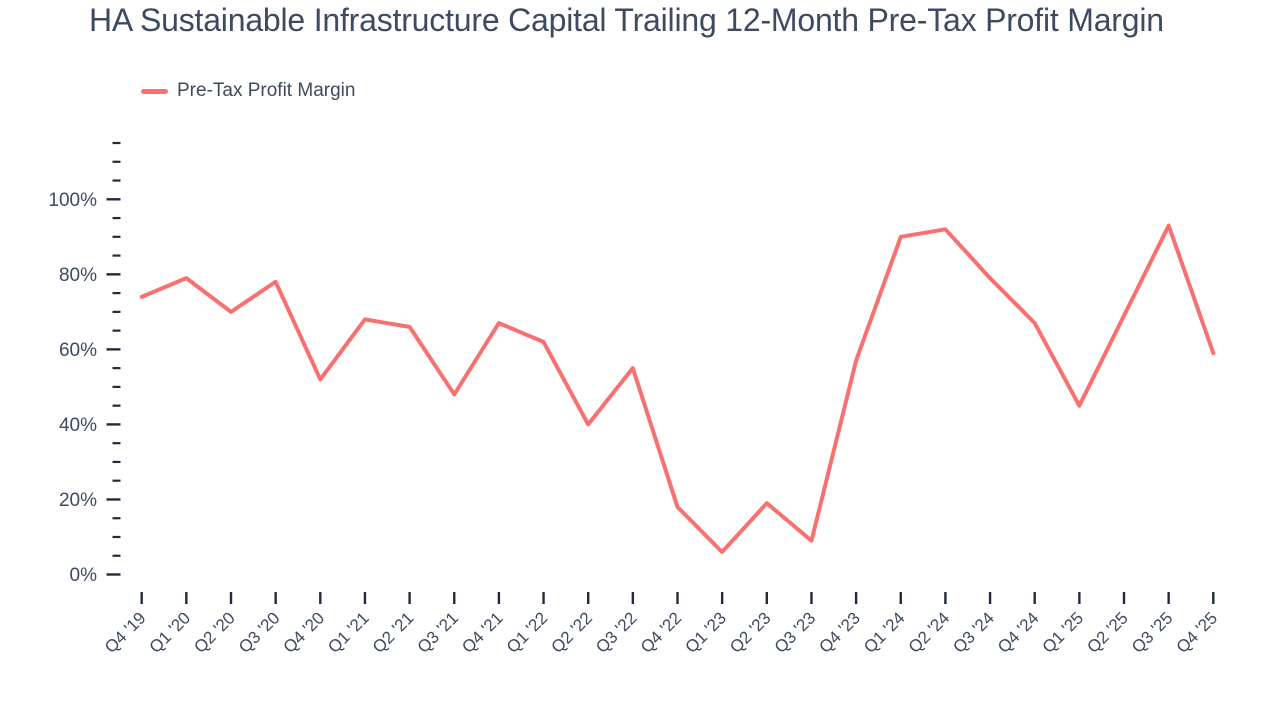 This screenshot has width=1280, height=720. What do you see at coordinates (348, 632) in the screenshot?
I see `x-axis-label: Q1 '21` at bounding box center [348, 632].